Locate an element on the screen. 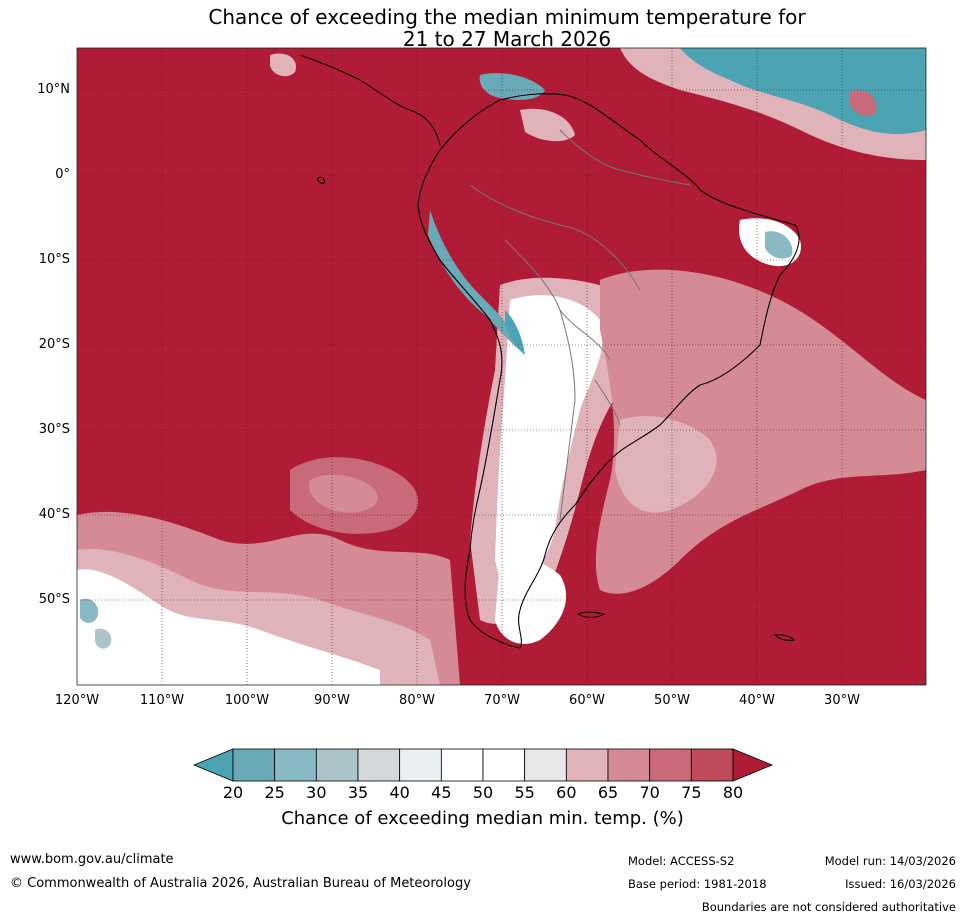  lat-label-10n: 10°N is located at coordinates (53, 89).